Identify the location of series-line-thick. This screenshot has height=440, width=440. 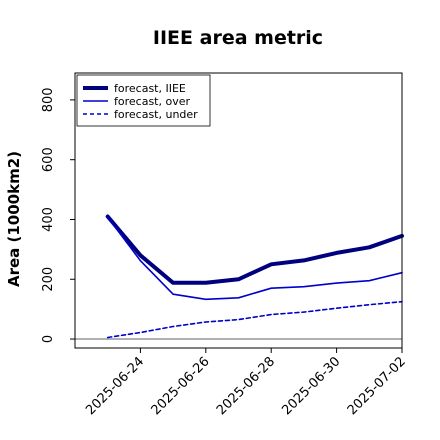
(254, 249).